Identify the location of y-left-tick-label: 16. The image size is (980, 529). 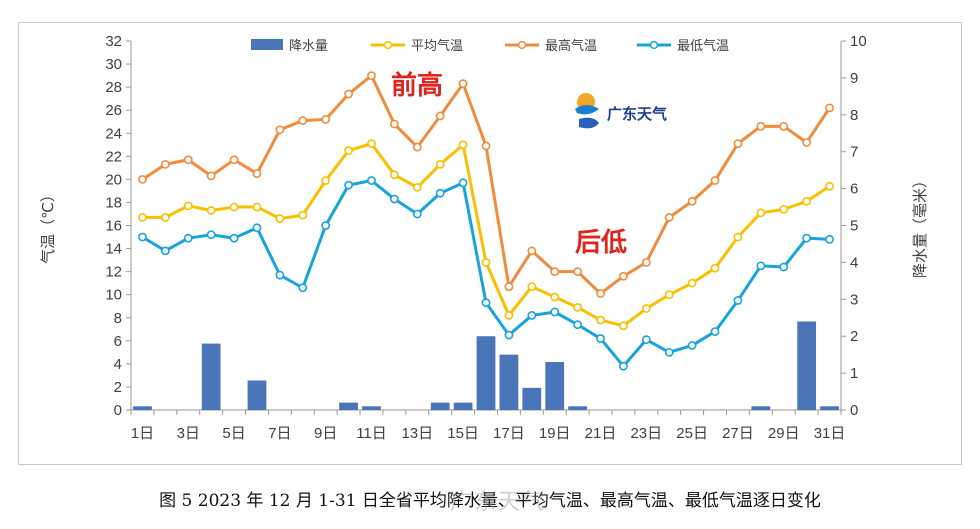
(113, 226).